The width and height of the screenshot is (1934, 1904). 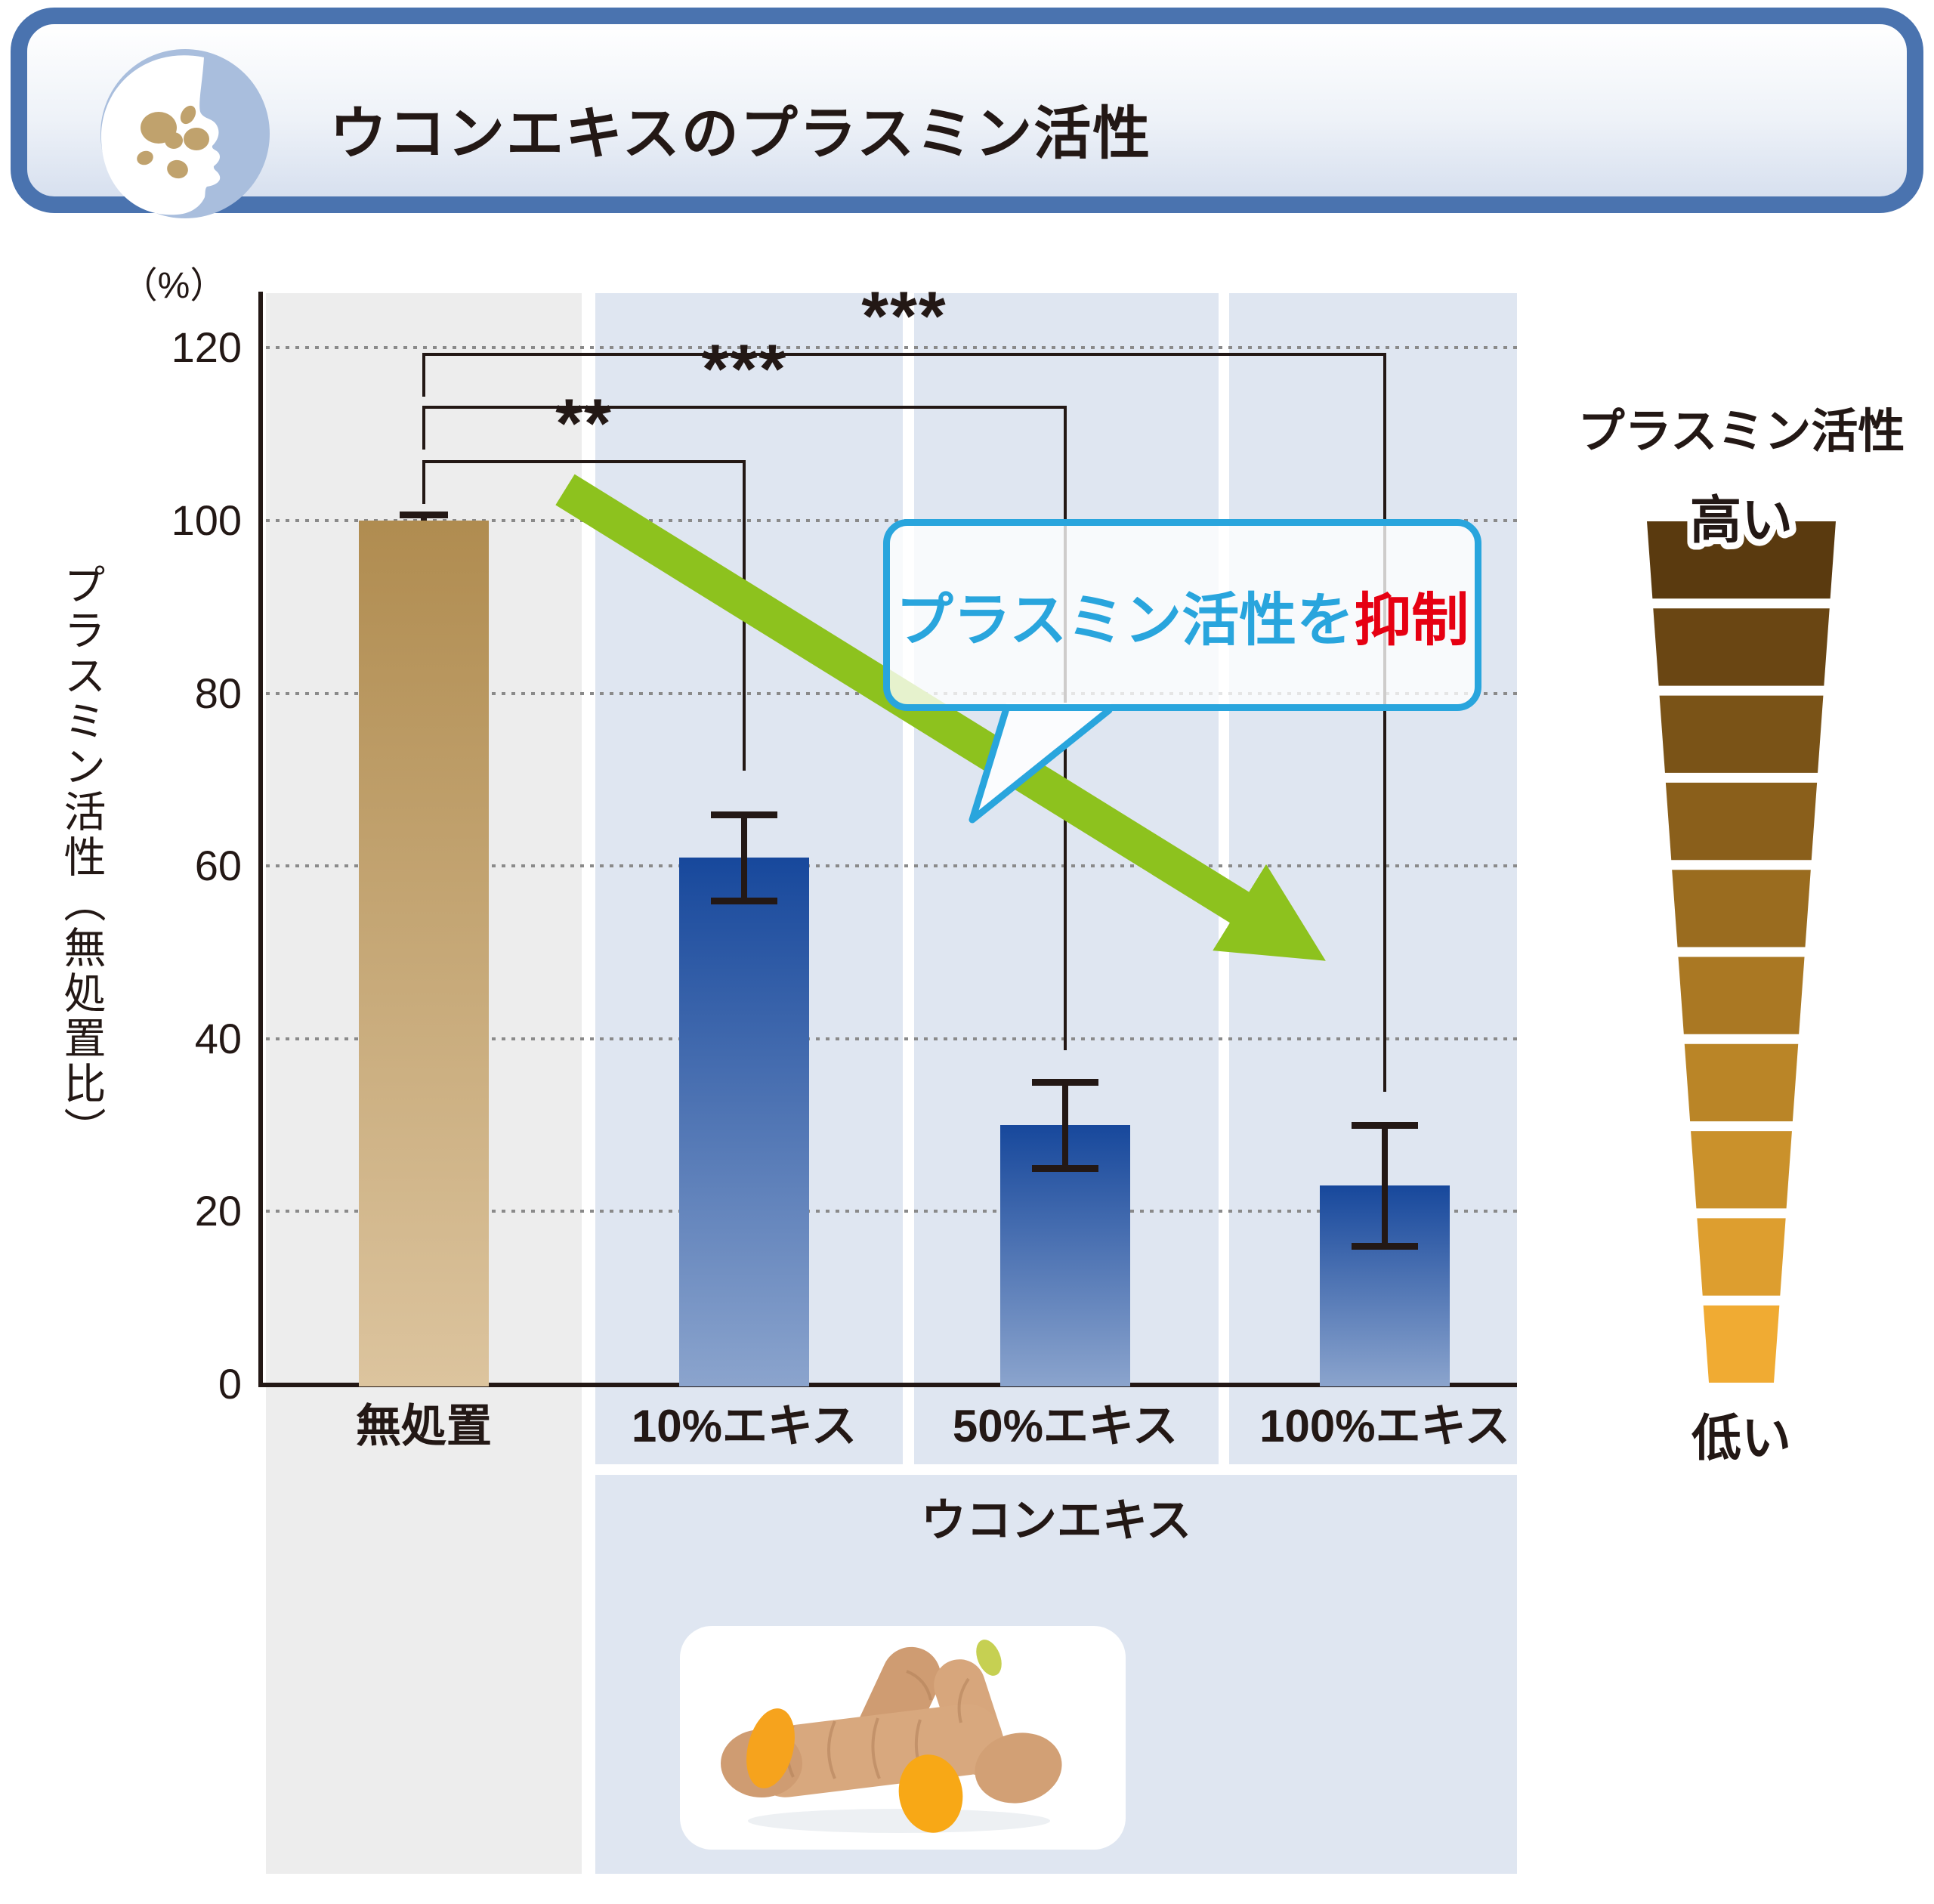 I want to click on annotation-bubble: プラスミン活性を 抑制, so click(x=1182, y=615).